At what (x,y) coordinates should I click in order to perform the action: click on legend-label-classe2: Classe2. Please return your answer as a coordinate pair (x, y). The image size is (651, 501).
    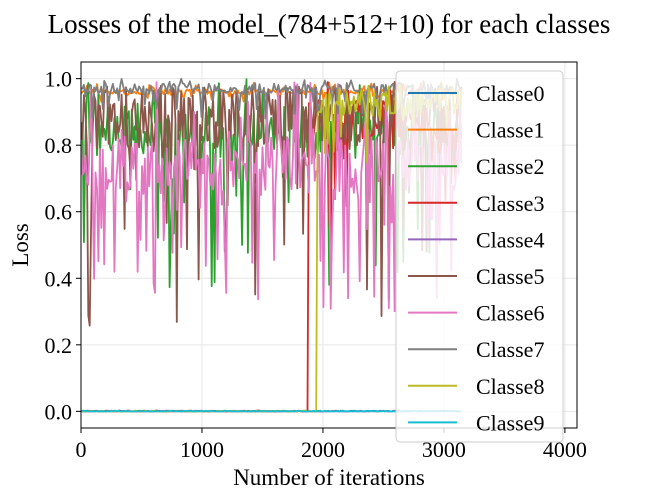
    Looking at the image, I should click on (510, 166).